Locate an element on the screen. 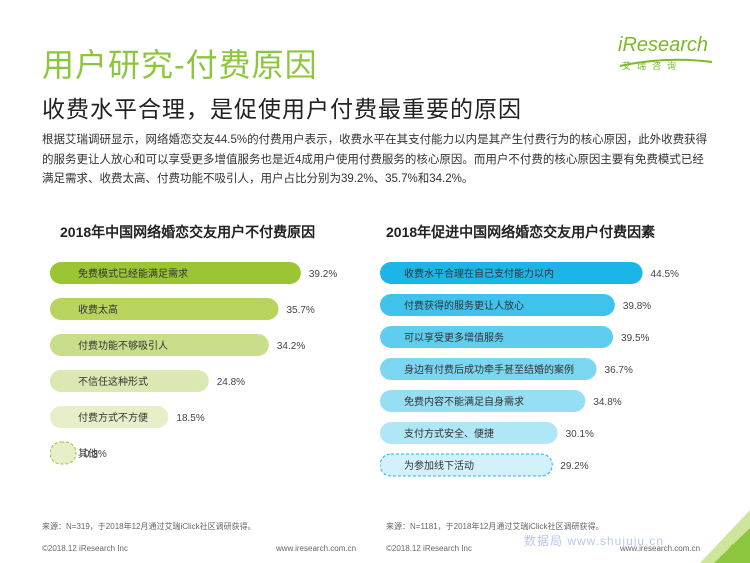 Image resolution: width=750 pixels, height=563 pixels. corner-decoration is located at coordinates (725, 536).